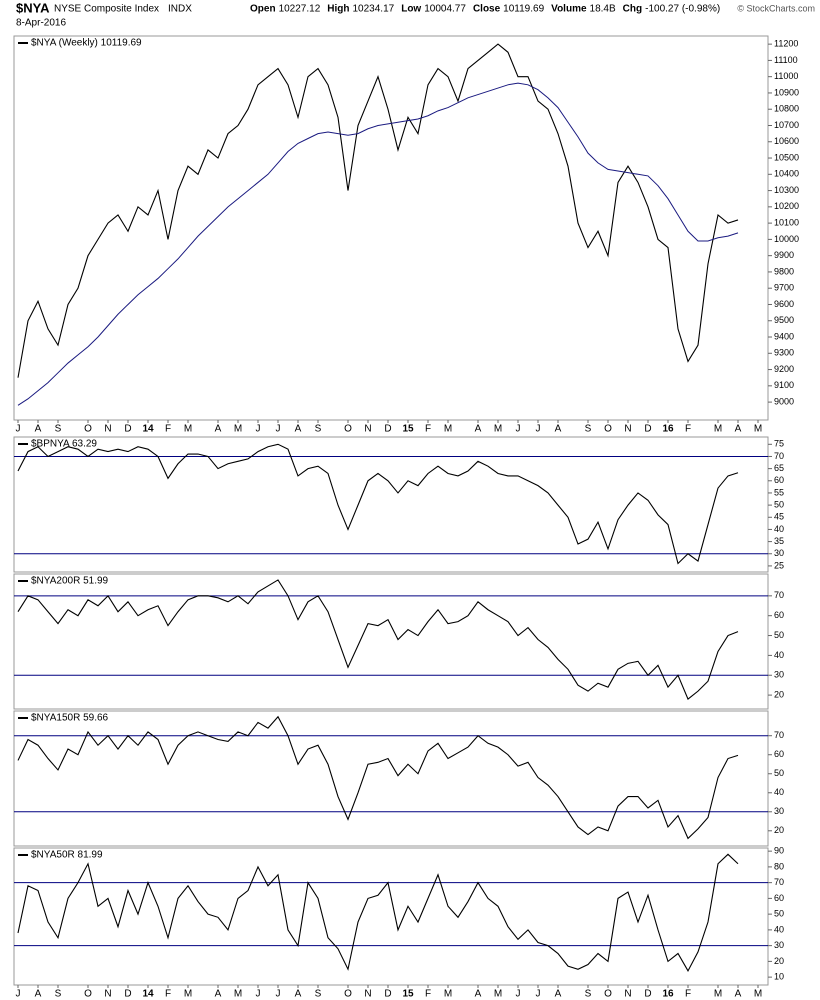 The height and width of the screenshot is (1000, 820). I want to click on legend-label: $NYA150R 59.66, so click(70, 718).